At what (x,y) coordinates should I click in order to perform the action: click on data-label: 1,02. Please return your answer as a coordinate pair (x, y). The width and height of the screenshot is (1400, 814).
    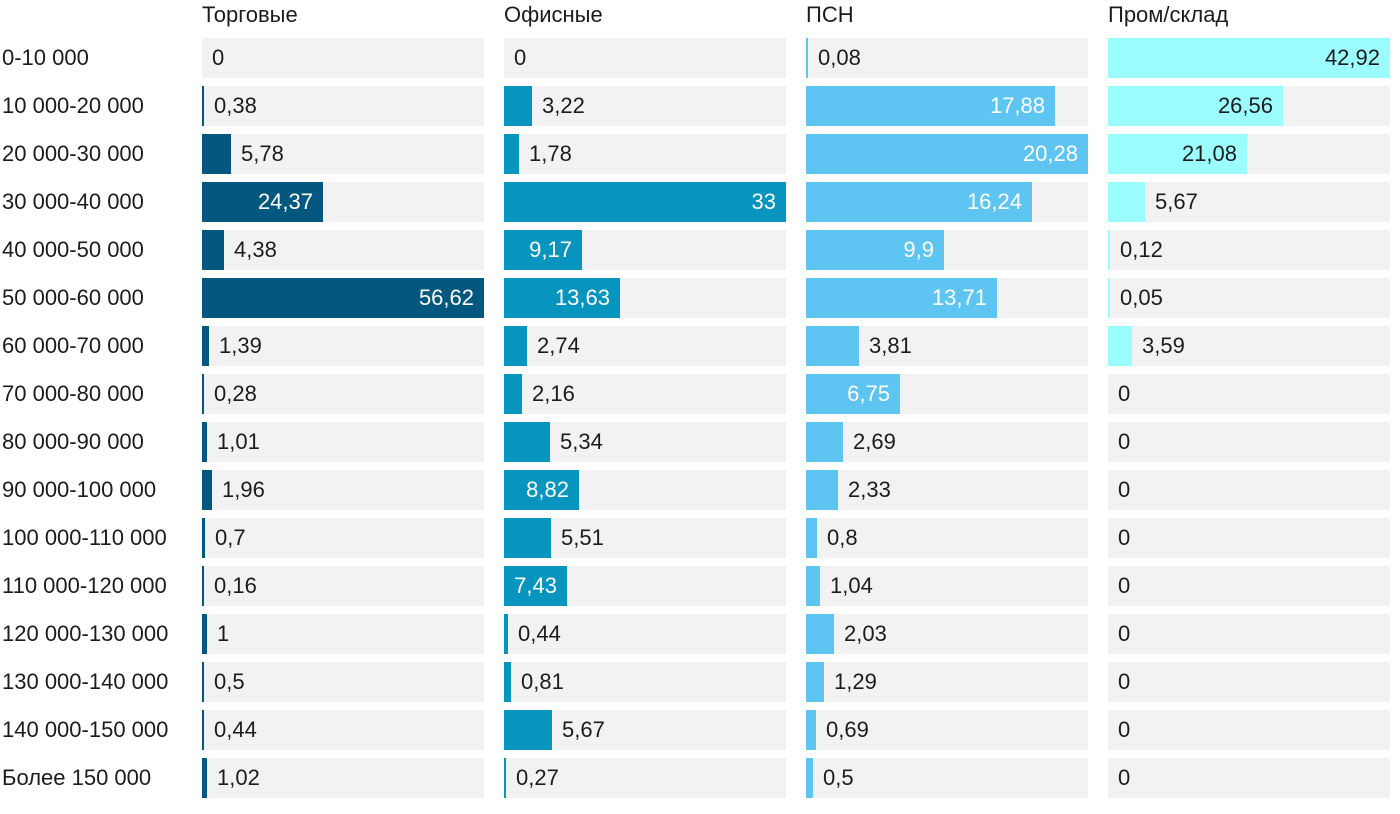
    Looking at the image, I should click on (238, 777).